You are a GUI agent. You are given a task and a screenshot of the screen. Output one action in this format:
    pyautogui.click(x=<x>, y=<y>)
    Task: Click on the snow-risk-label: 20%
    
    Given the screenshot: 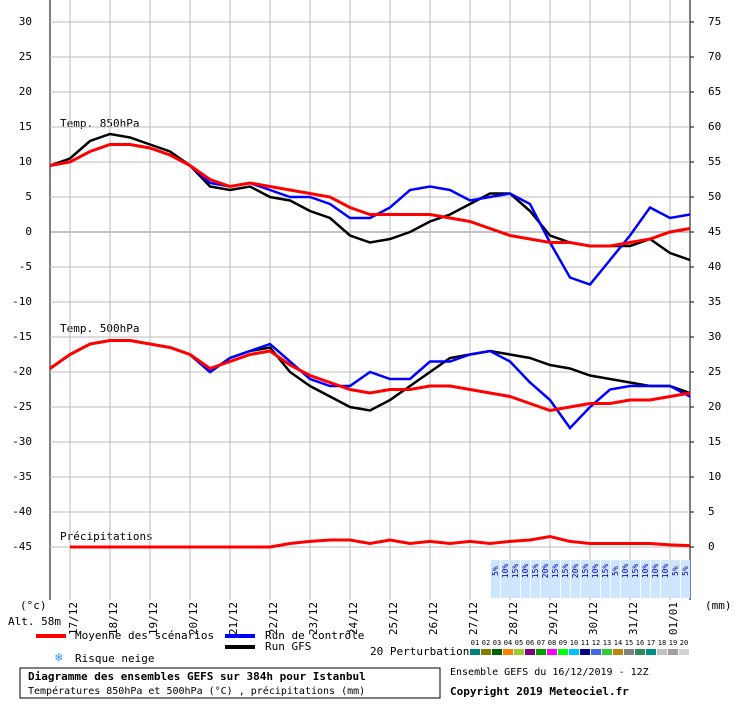 What is the action you would take?
    pyautogui.click(x=545, y=571)
    